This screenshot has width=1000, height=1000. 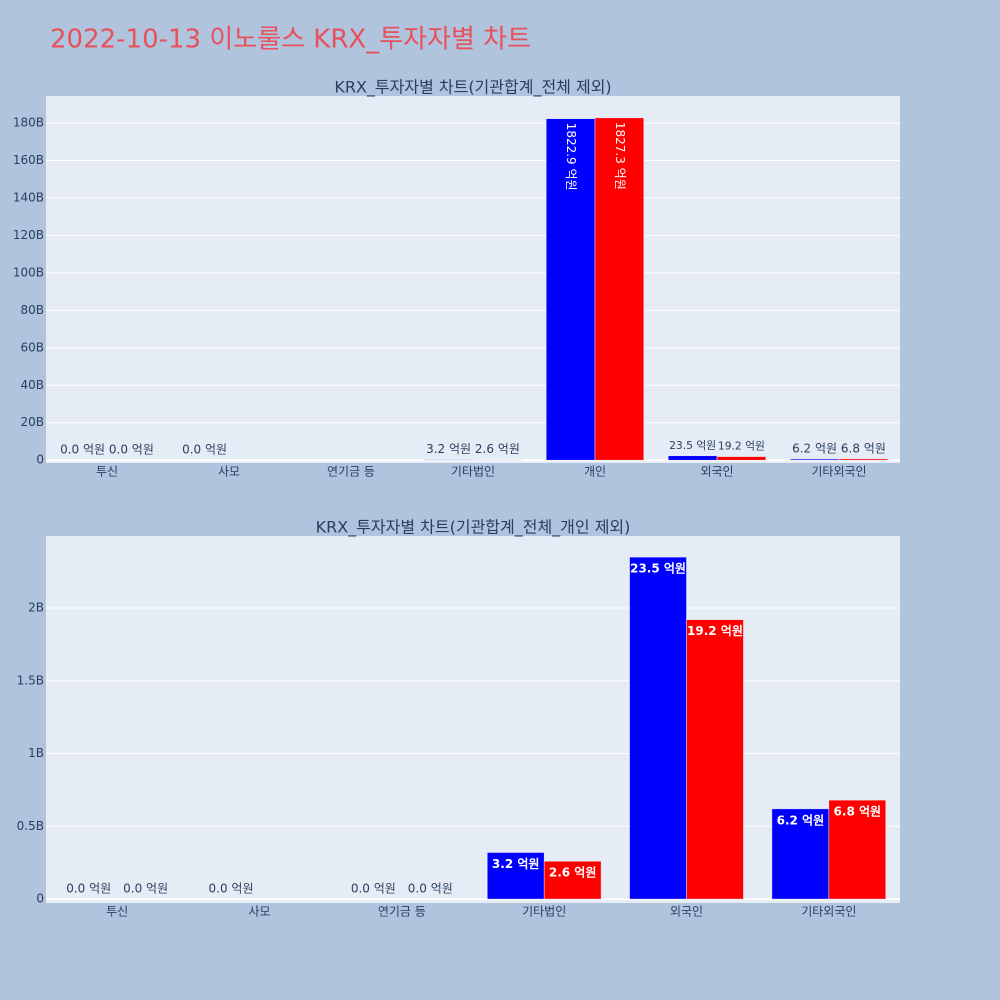 I want to click on y-tick-label: 1.5B, so click(x=30, y=680).